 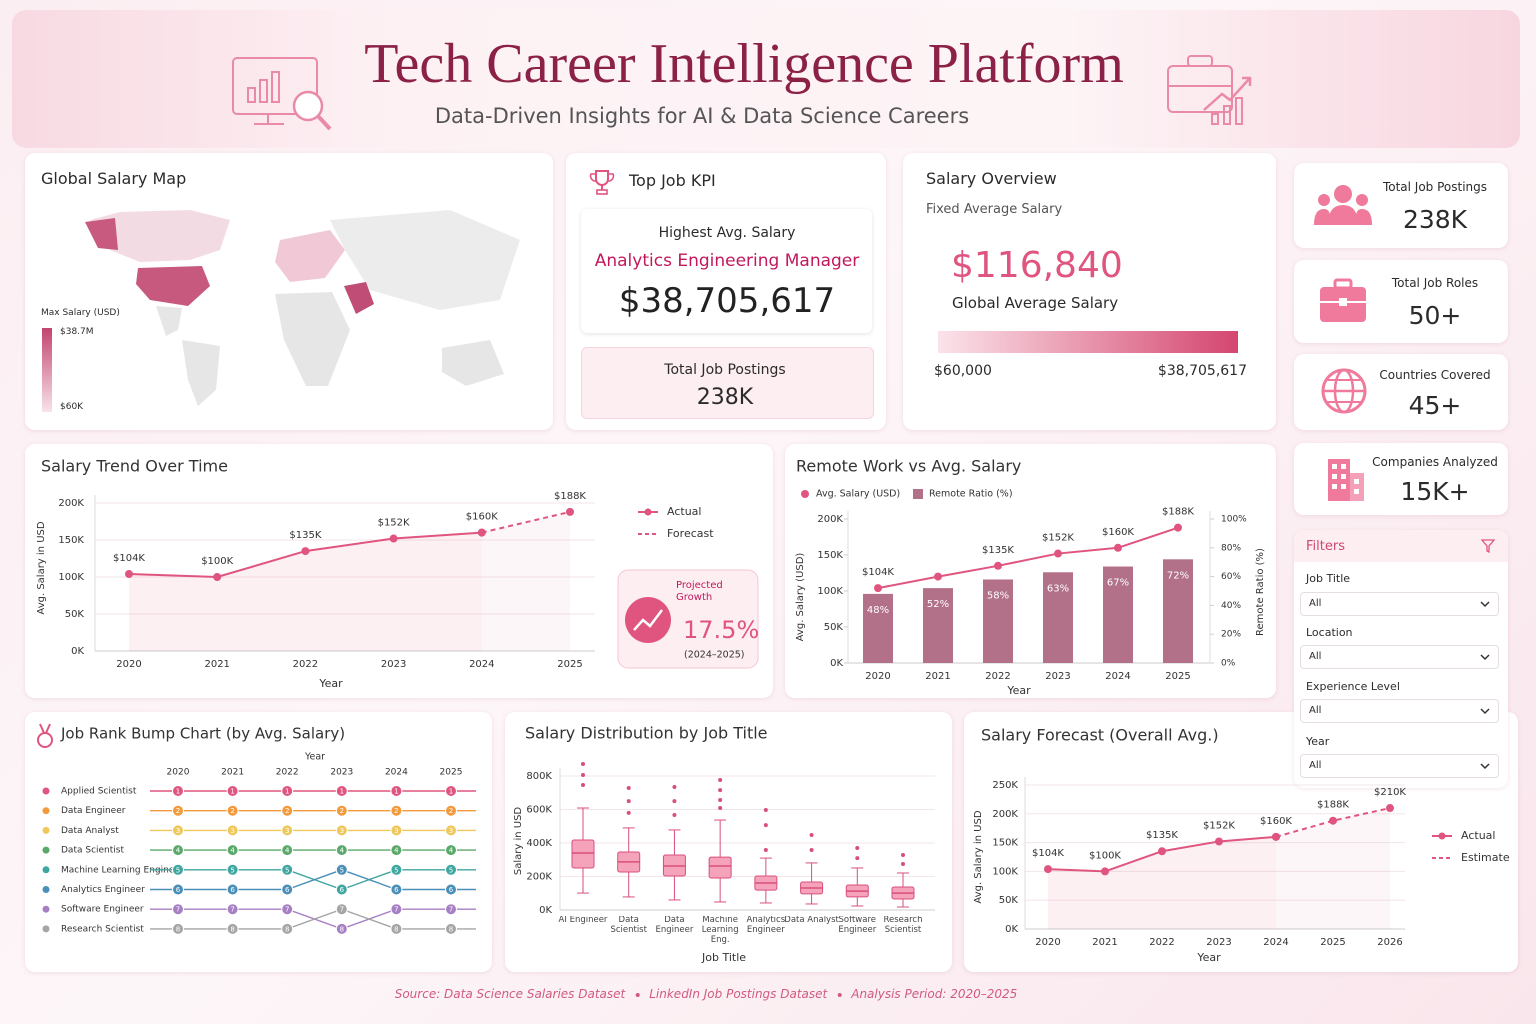 I want to click on kpi-value: 15K+, so click(x=1435, y=491).